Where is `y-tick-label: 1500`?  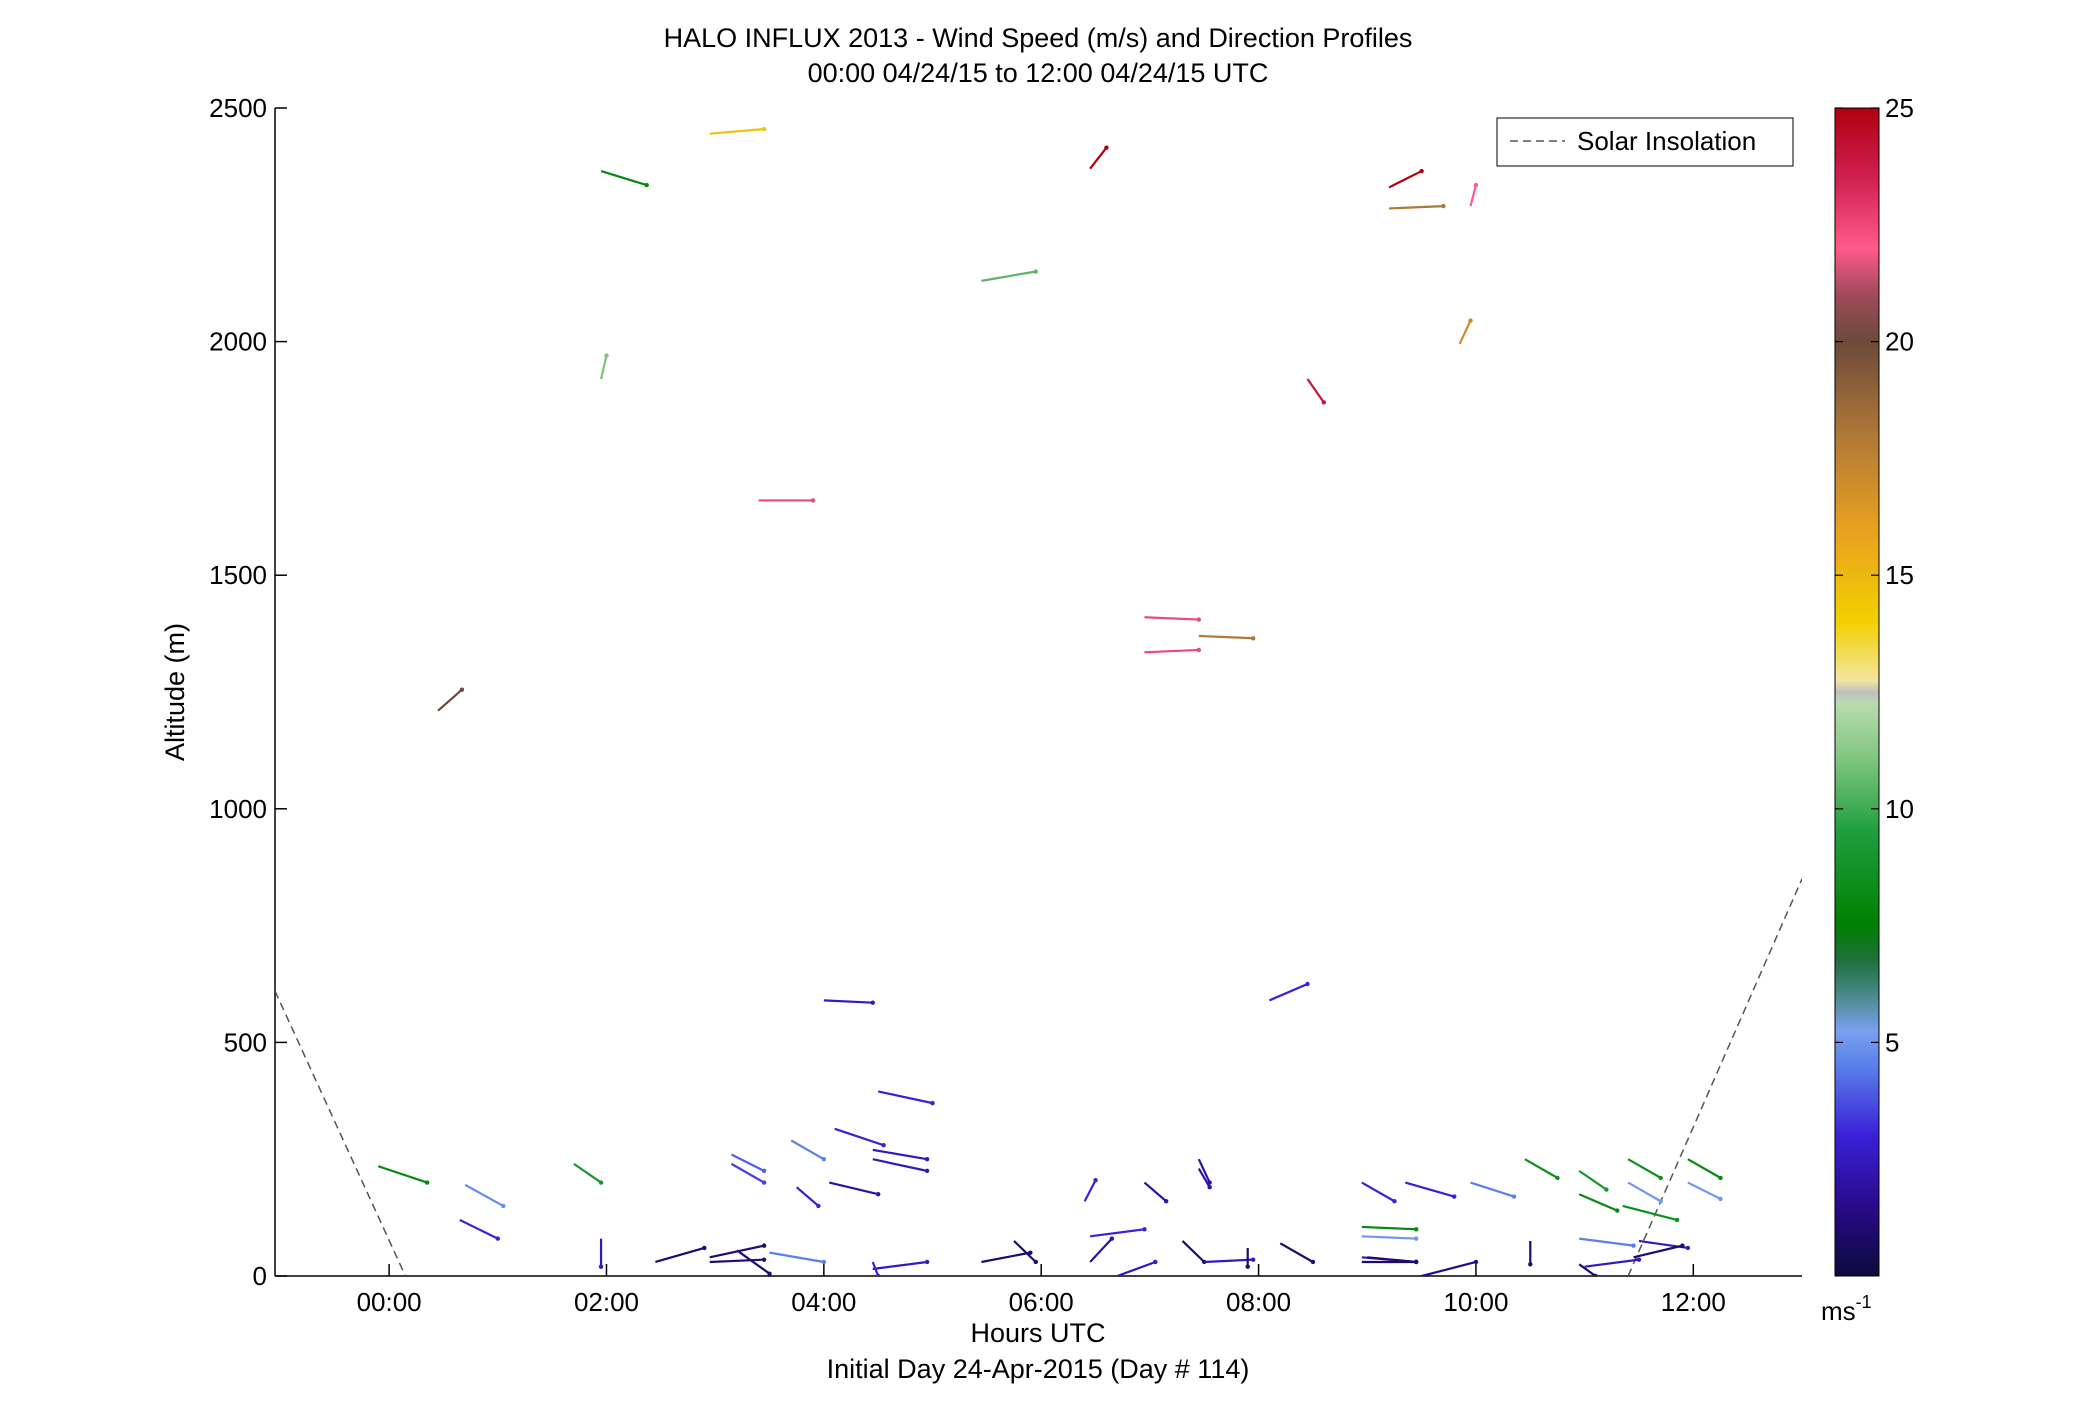 y-tick-label: 1500 is located at coordinates (238, 575).